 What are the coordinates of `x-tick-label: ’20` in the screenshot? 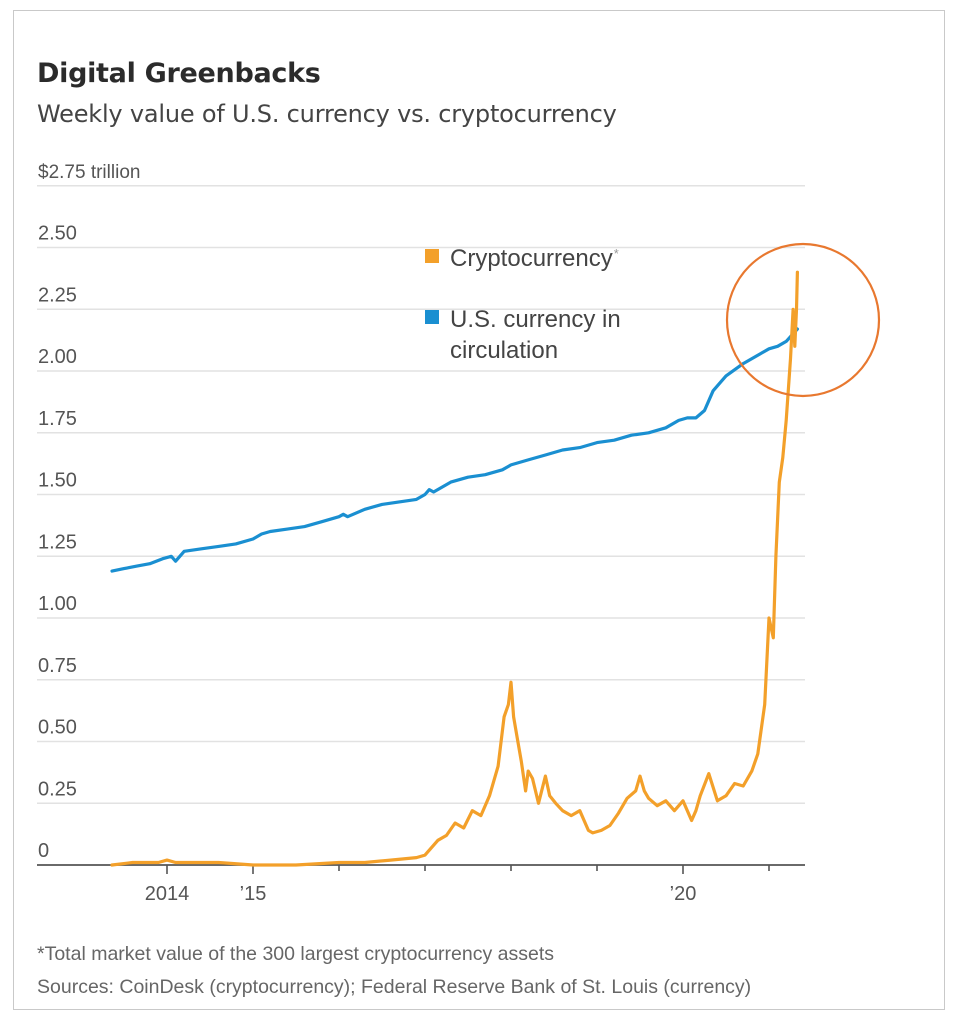 It's located at (683, 894).